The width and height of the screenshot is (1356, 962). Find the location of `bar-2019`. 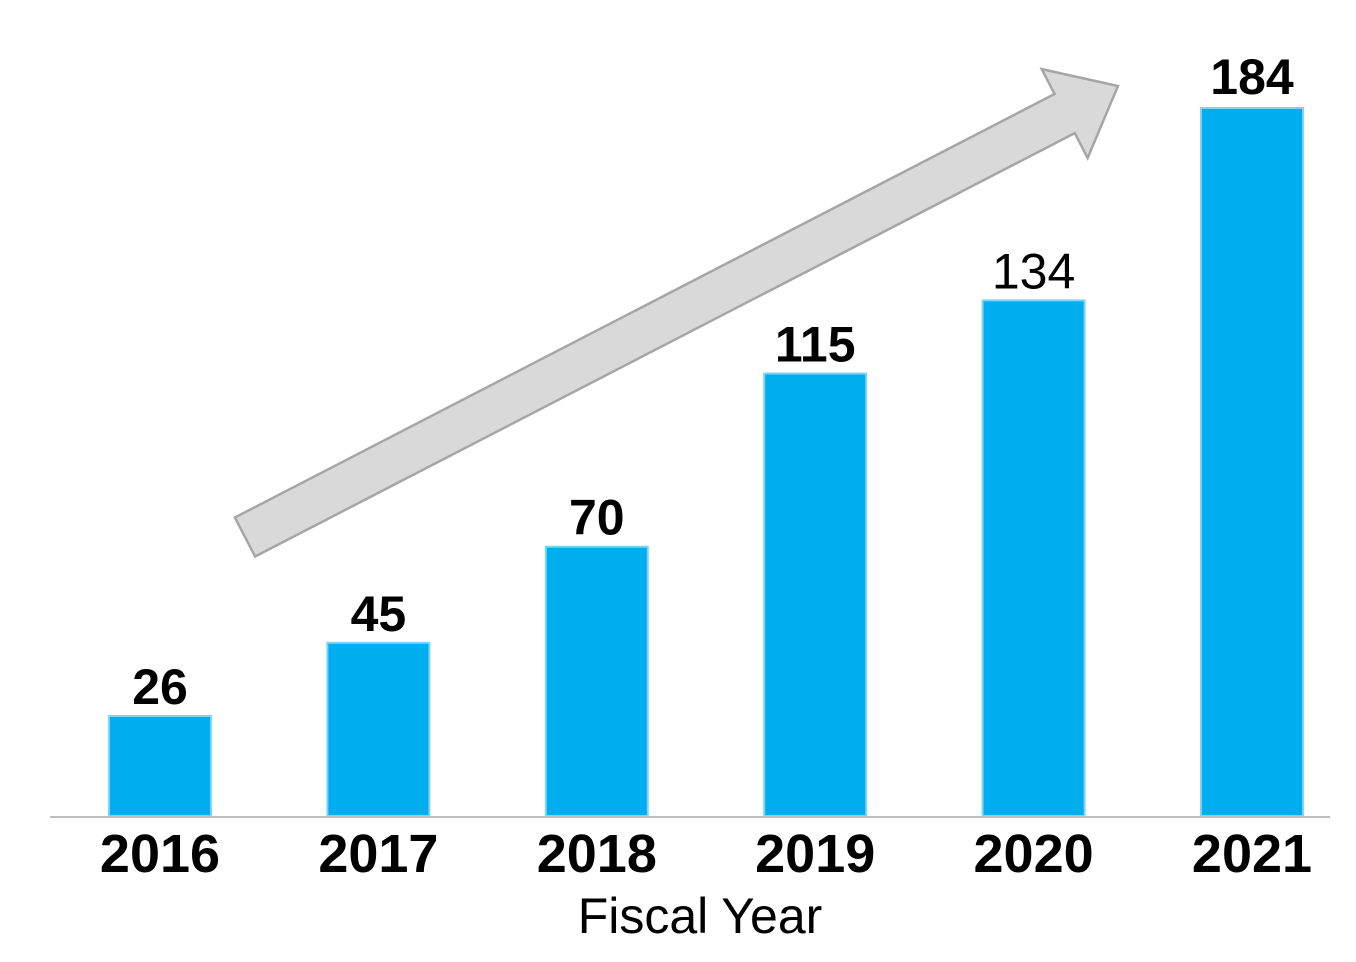

bar-2019 is located at coordinates (815, 594).